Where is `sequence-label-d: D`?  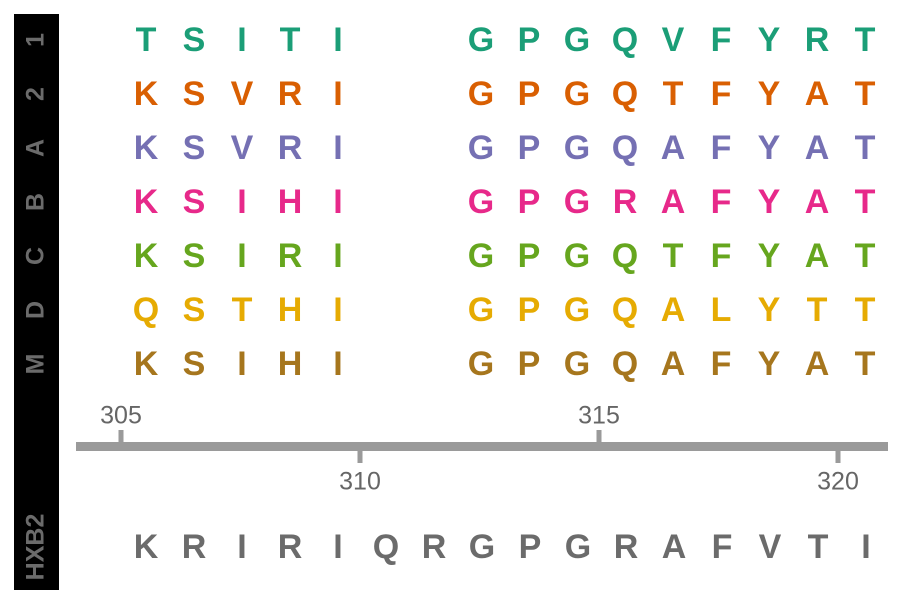 sequence-label-d: D is located at coordinates (35, 310).